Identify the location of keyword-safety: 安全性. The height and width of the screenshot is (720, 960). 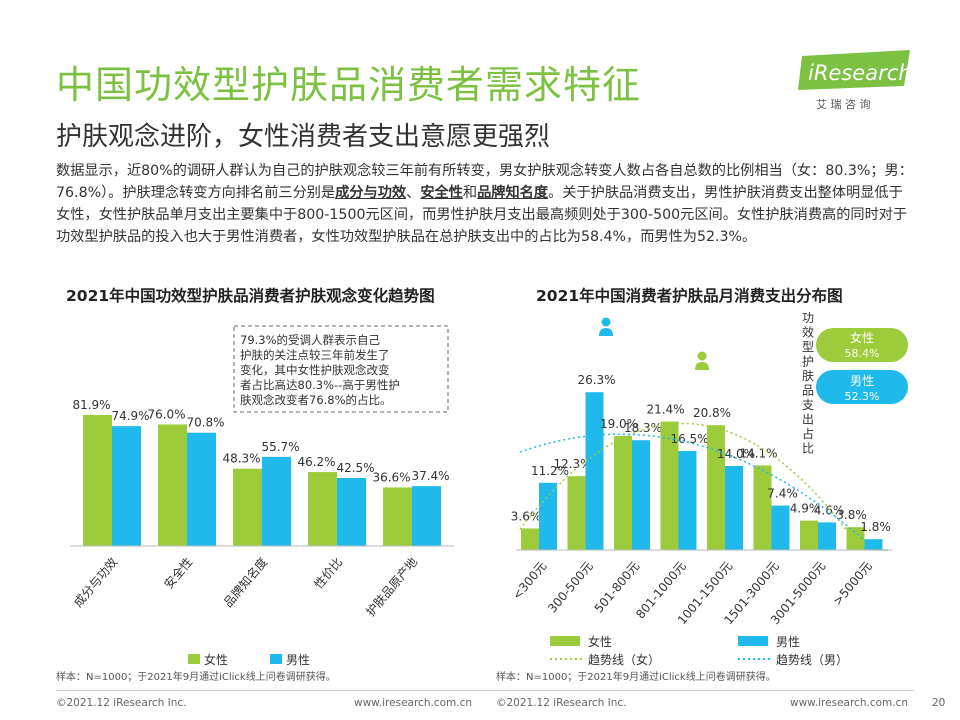
(441, 193).